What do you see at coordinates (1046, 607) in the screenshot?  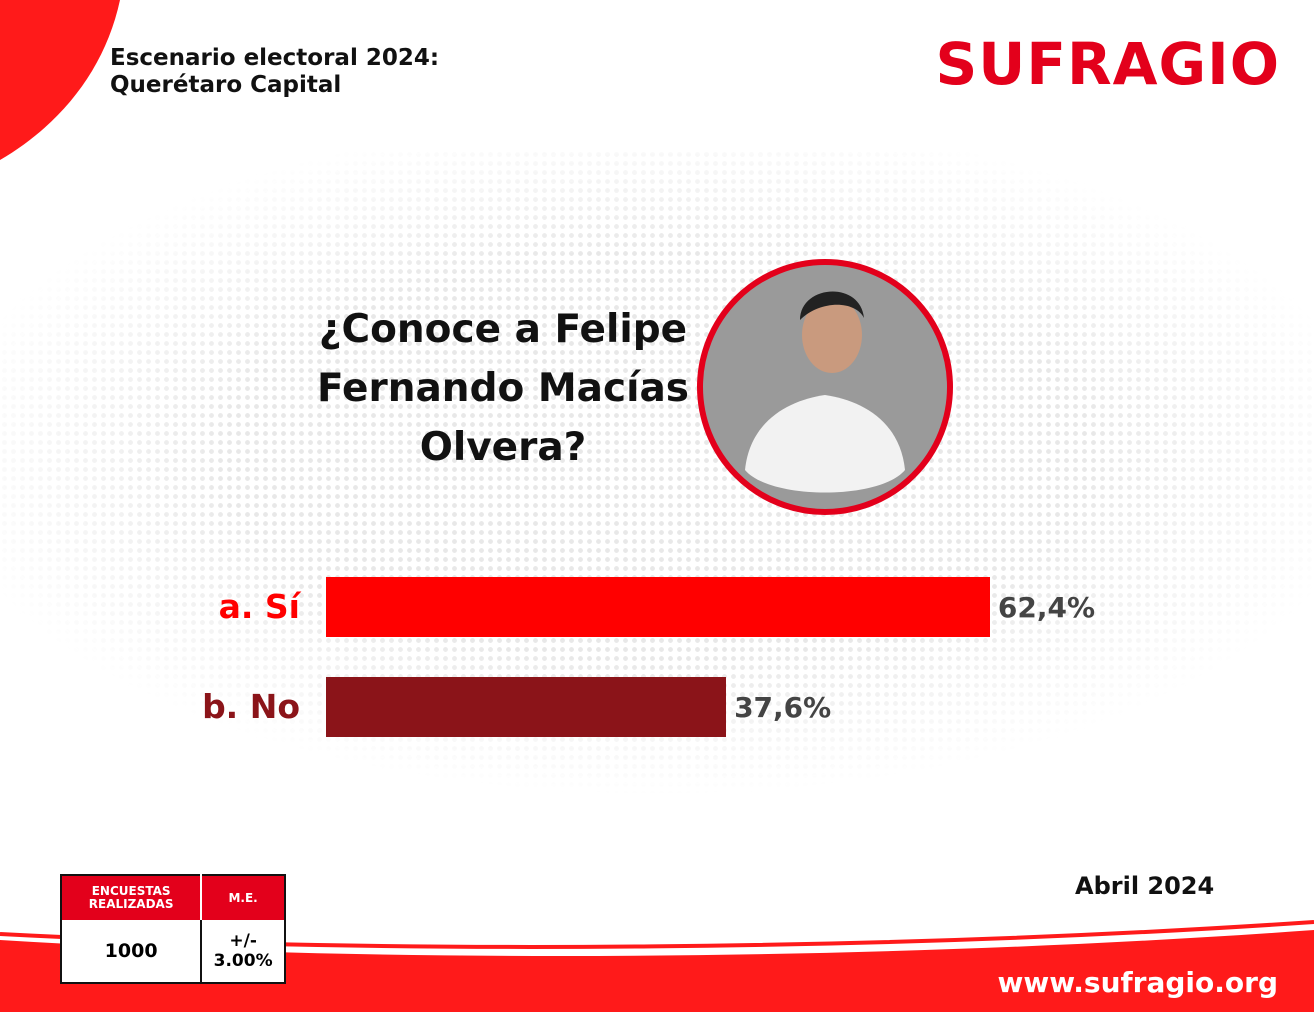 I see `value-label: 62,4%` at bounding box center [1046, 607].